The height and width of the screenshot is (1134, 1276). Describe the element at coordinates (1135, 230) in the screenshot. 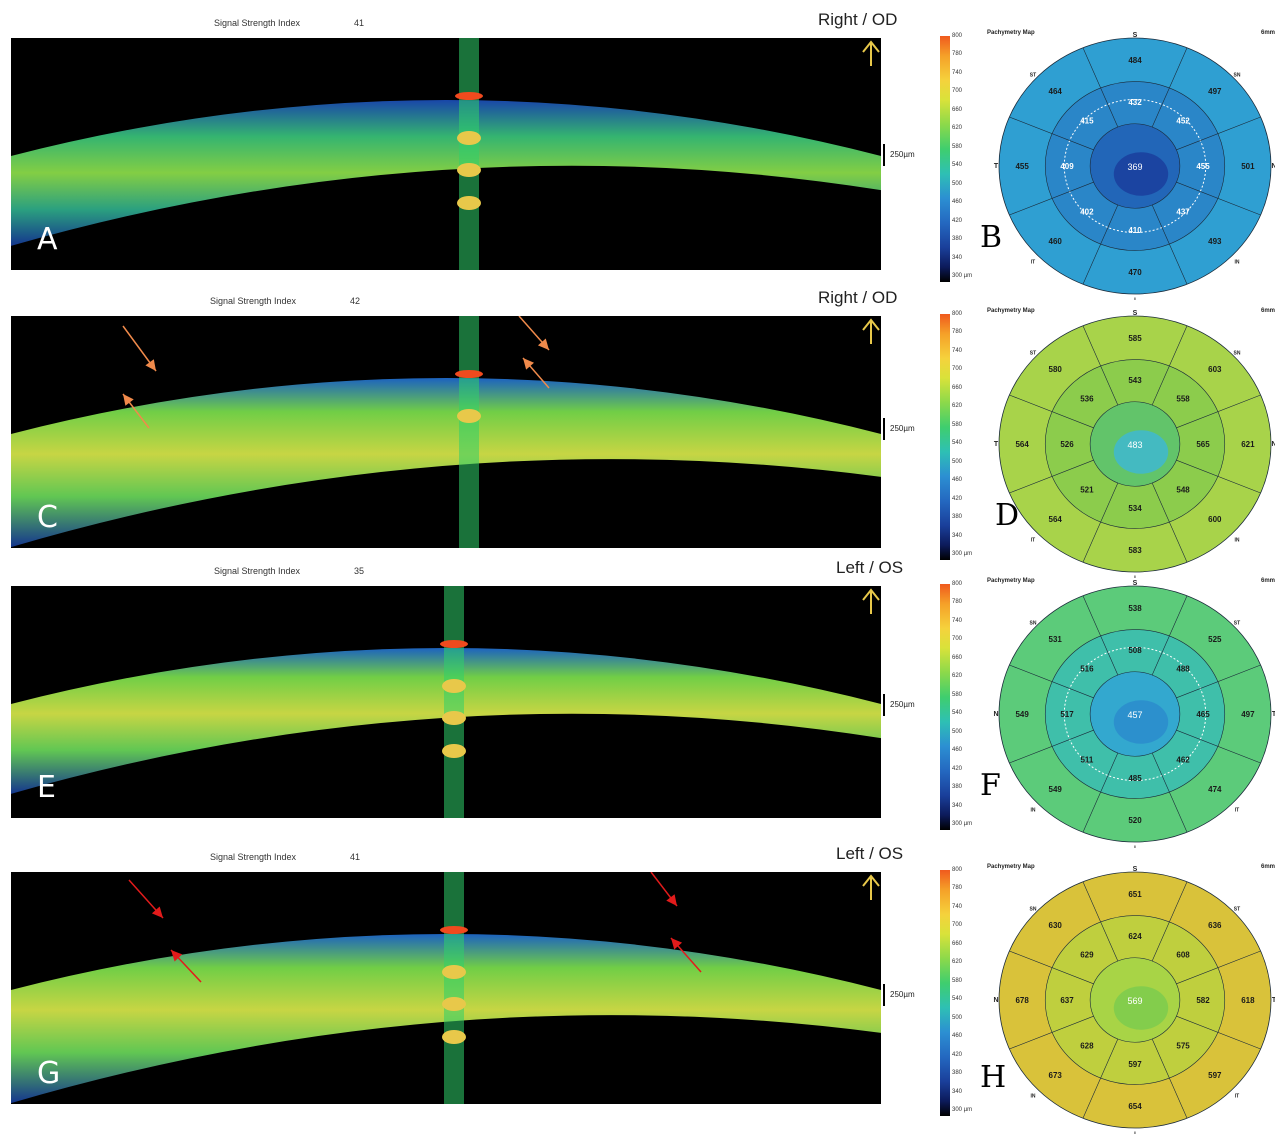

I see `map-inner-value: 410` at that location.